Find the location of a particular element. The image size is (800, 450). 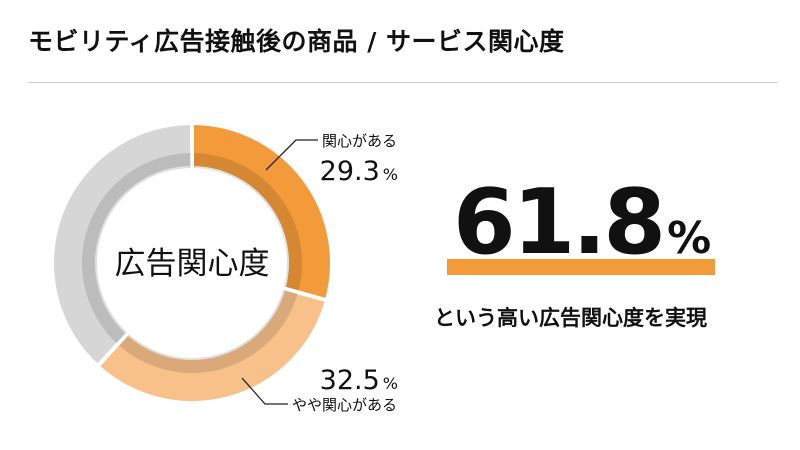

leader-line-interested is located at coordinates (291, 155).